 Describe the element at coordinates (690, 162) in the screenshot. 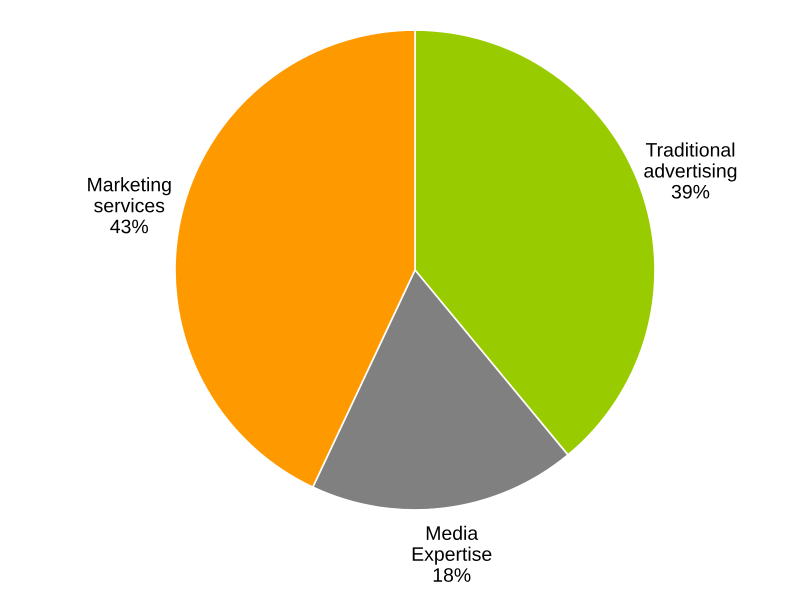

I see `slice-label: Traditional advertising` at that location.